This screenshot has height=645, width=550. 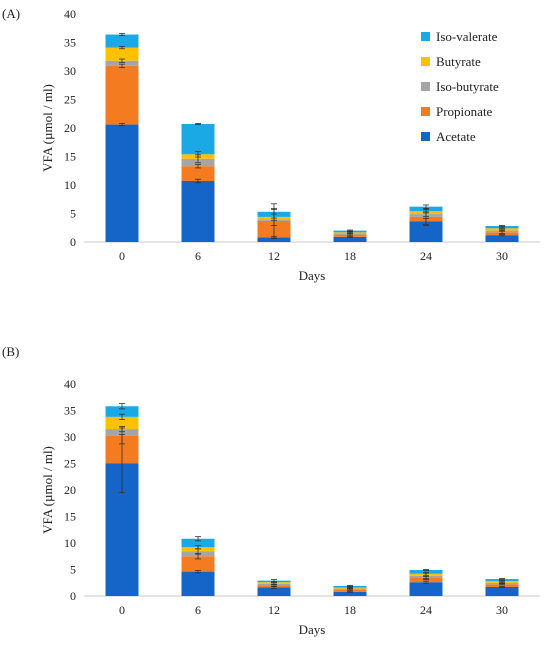 I want to click on panel-label: (A), so click(x=11, y=13).